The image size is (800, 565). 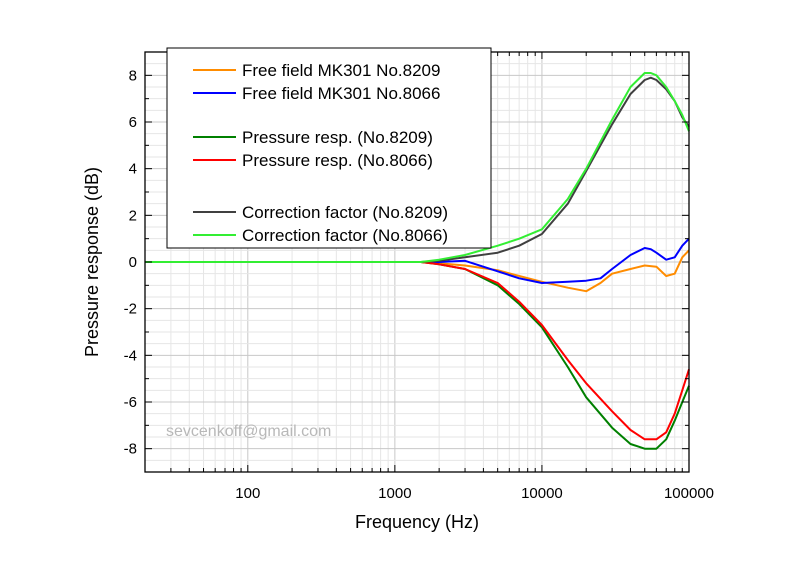 What do you see at coordinates (130, 402) in the screenshot?
I see `y-tick-label: -6` at bounding box center [130, 402].